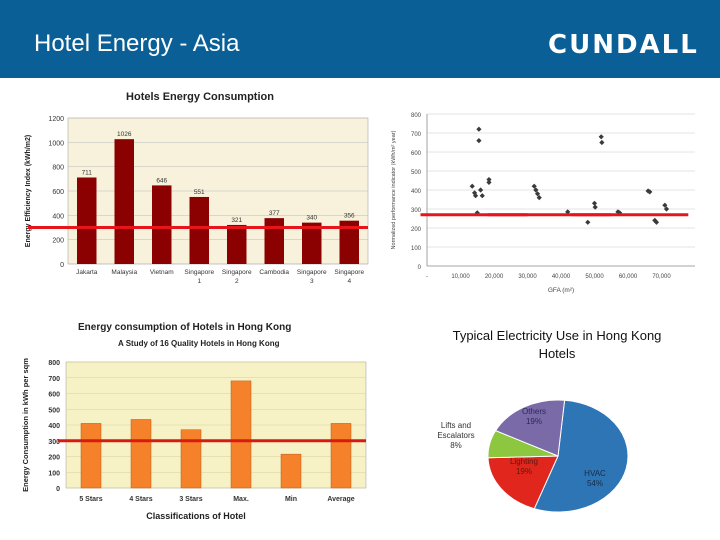 This screenshot has width=720, height=540. I want to click on x-tick-label: 3 Stars, so click(190, 499).